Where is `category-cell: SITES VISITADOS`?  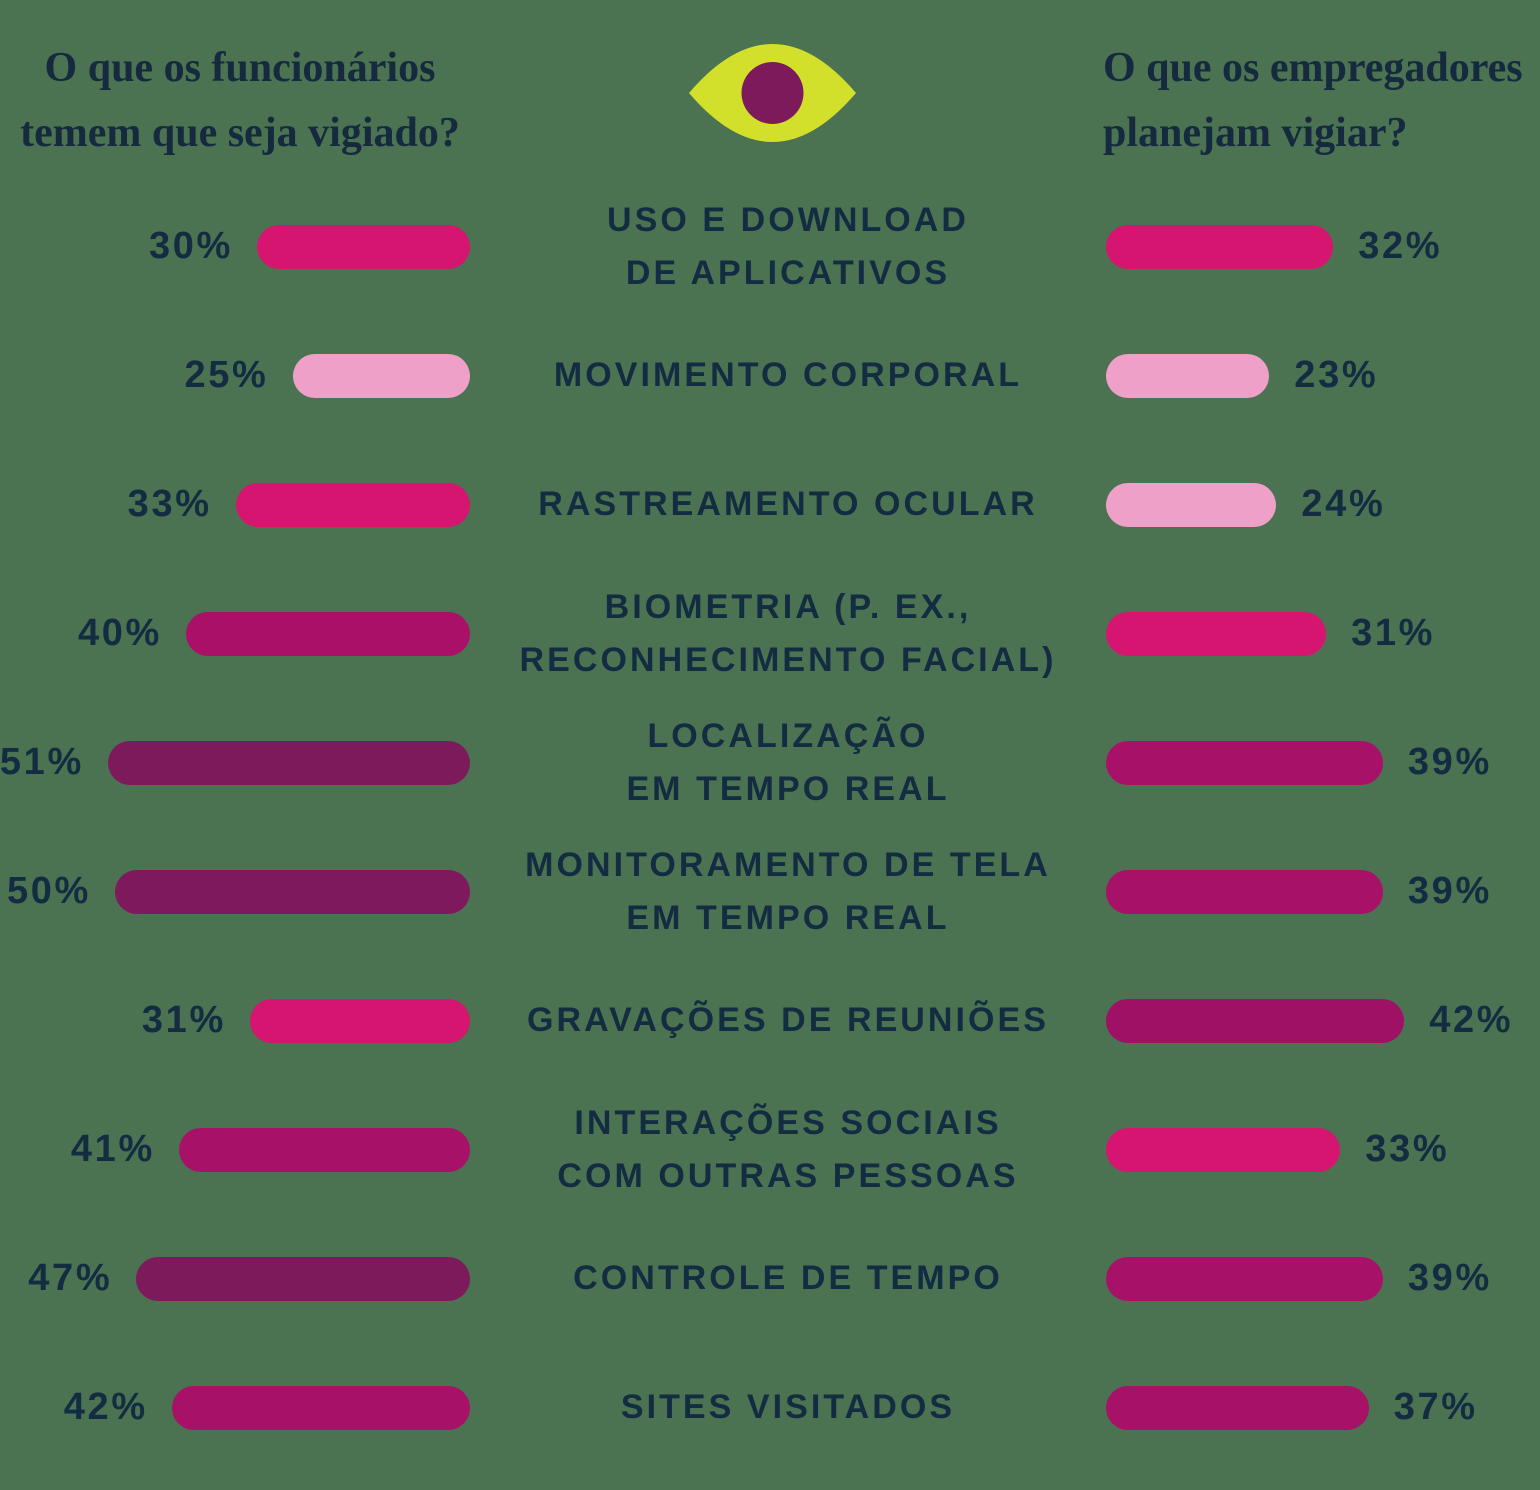 category-cell: SITES VISITADOS is located at coordinates (788, 1407).